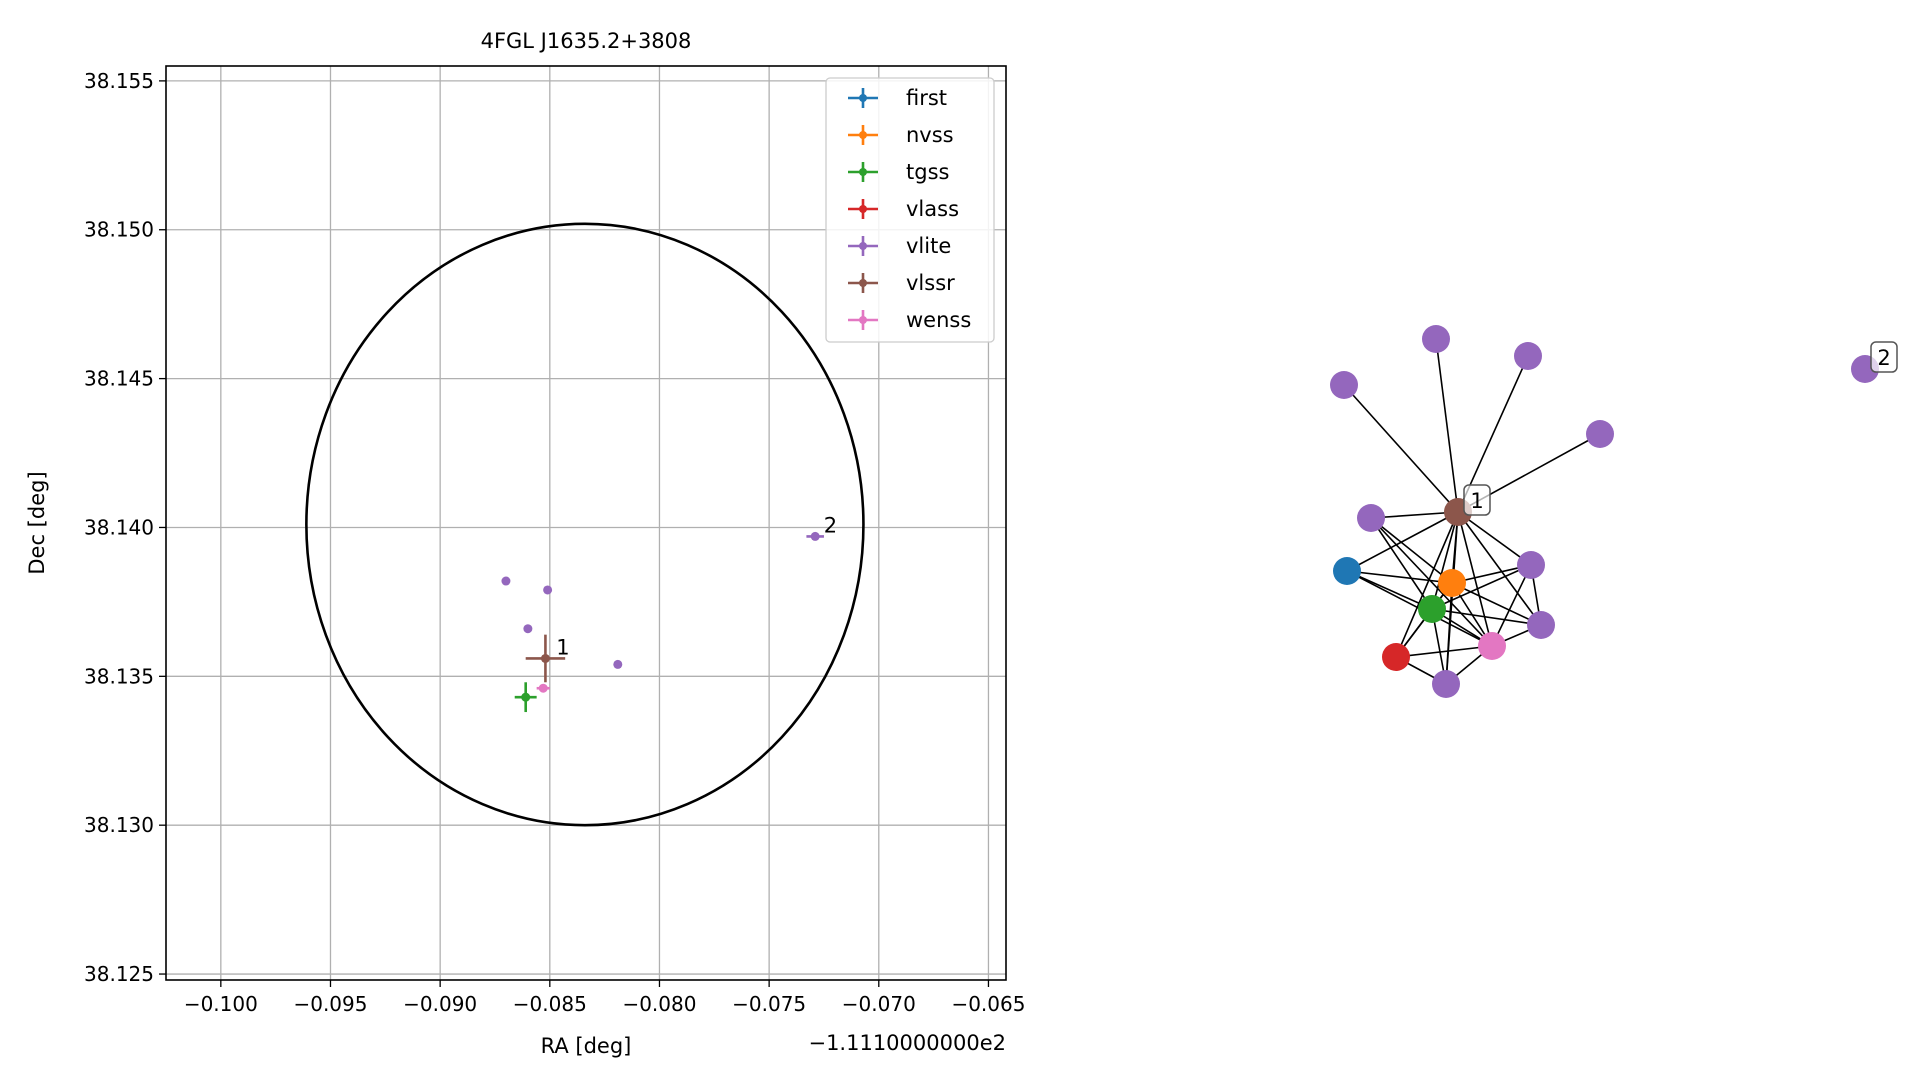 The image size is (1919, 1080). What do you see at coordinates (1432, 609) in the screenshot?
I see `network-node-tgss` at bounding box center [1432, 609].